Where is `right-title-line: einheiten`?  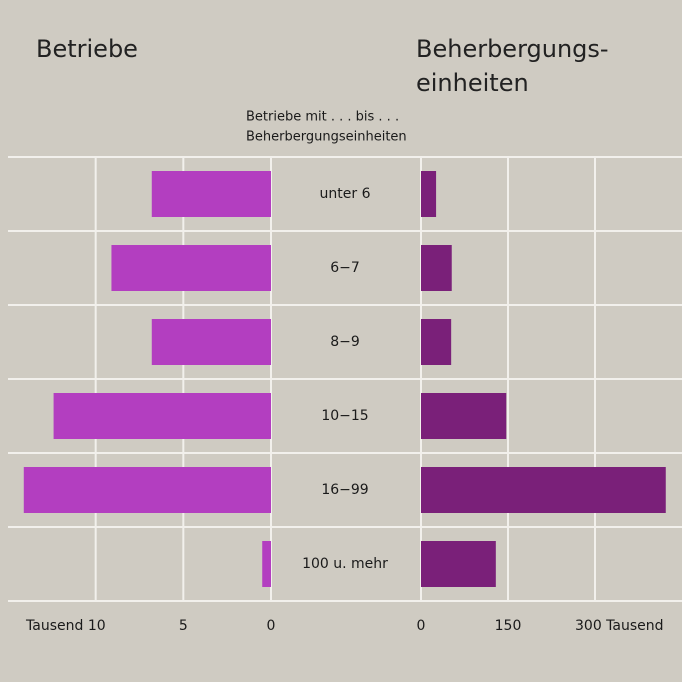 right-title-line: einheiten is located at coordinates (472, 83).